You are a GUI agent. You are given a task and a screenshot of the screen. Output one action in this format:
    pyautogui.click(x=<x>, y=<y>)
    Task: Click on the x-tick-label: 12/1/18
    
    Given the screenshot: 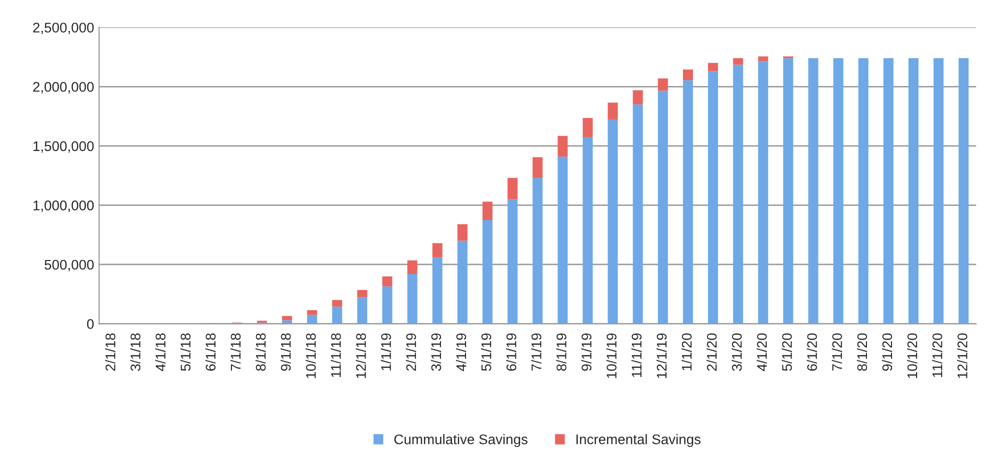 What is the action you would take?
    pyautogui.click(x=361, y=355)
    